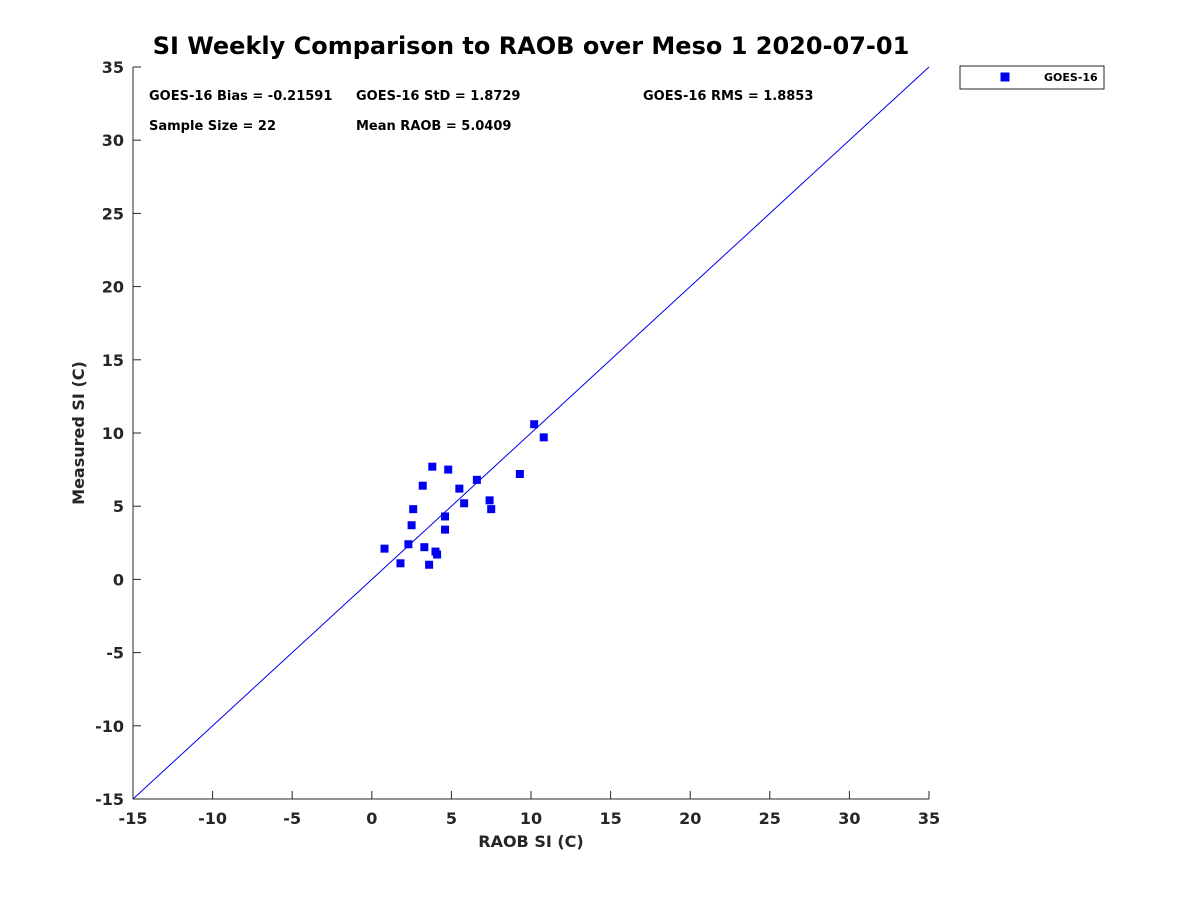 The image size is (1200, 900). I want to click on sample-size-annotation: Sample Size = 22, so click(212, 126).